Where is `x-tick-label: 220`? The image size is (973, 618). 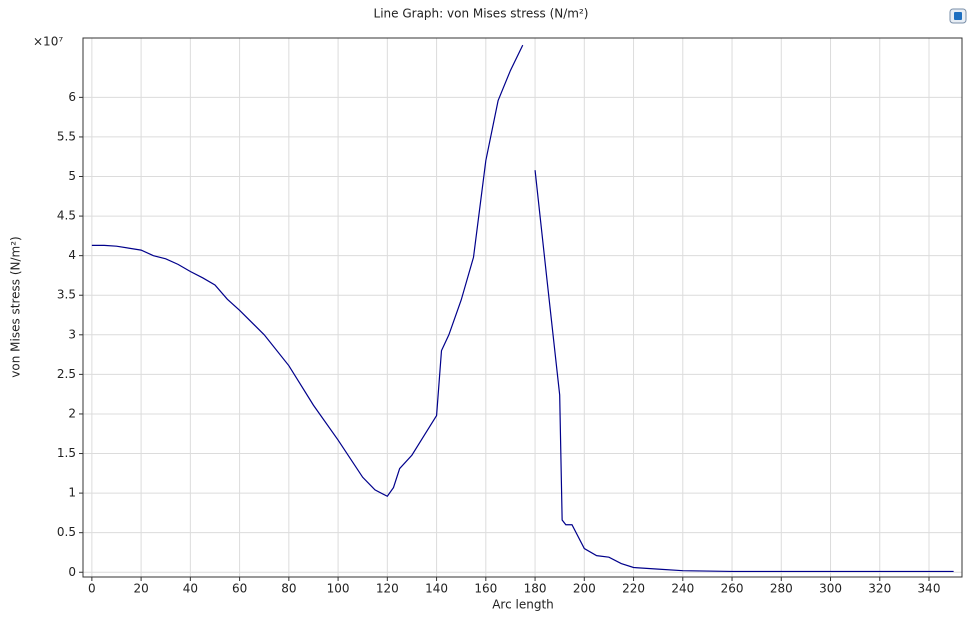 x-tick-label: 220 is located at coordinates (633, 589).